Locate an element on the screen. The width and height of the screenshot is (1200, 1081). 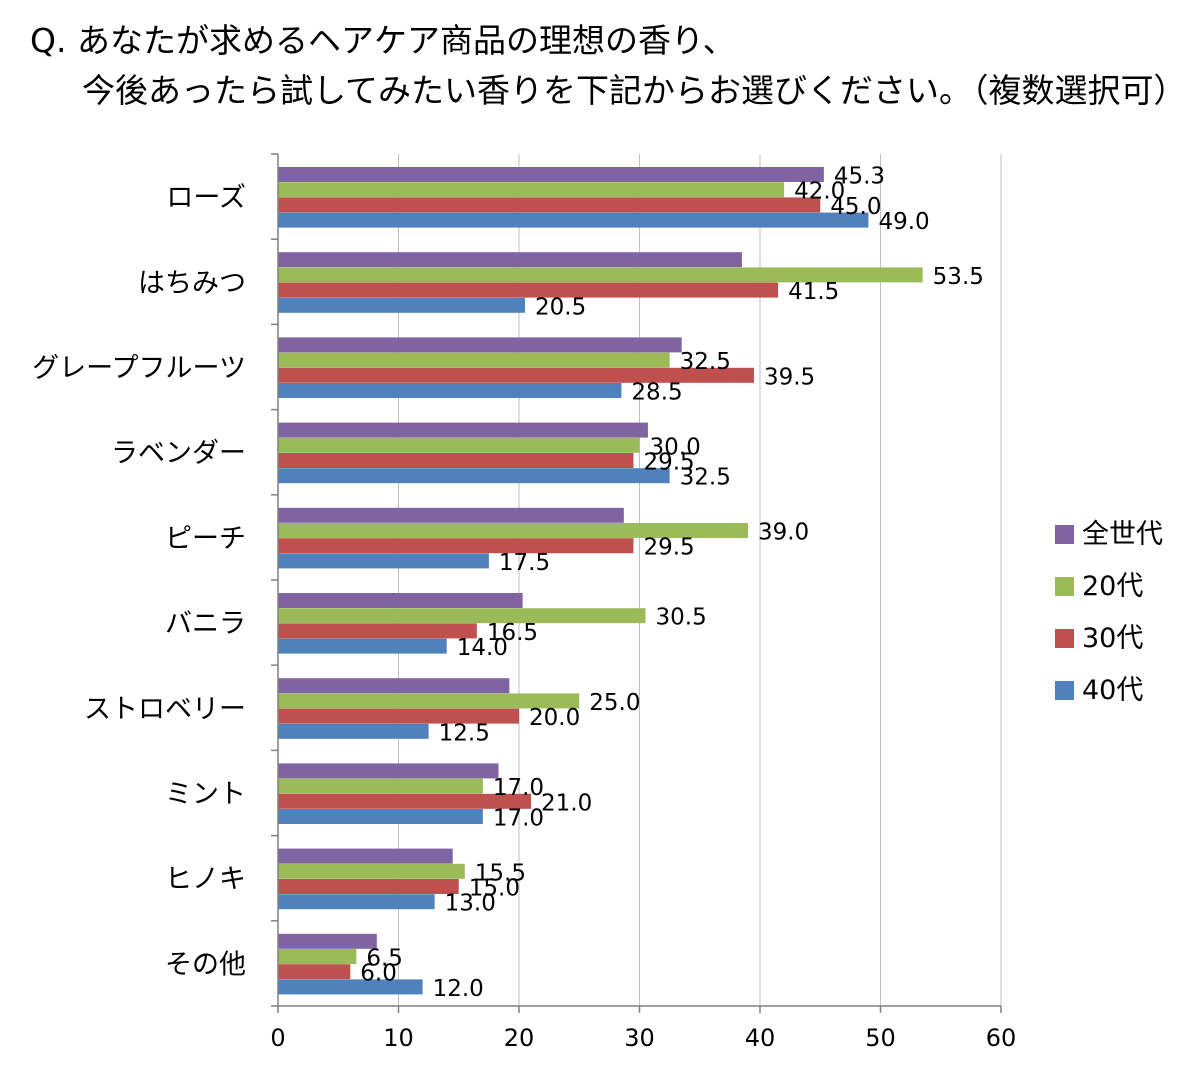
legend-item-40s: 40代 is located at coordinates (1125, 687).